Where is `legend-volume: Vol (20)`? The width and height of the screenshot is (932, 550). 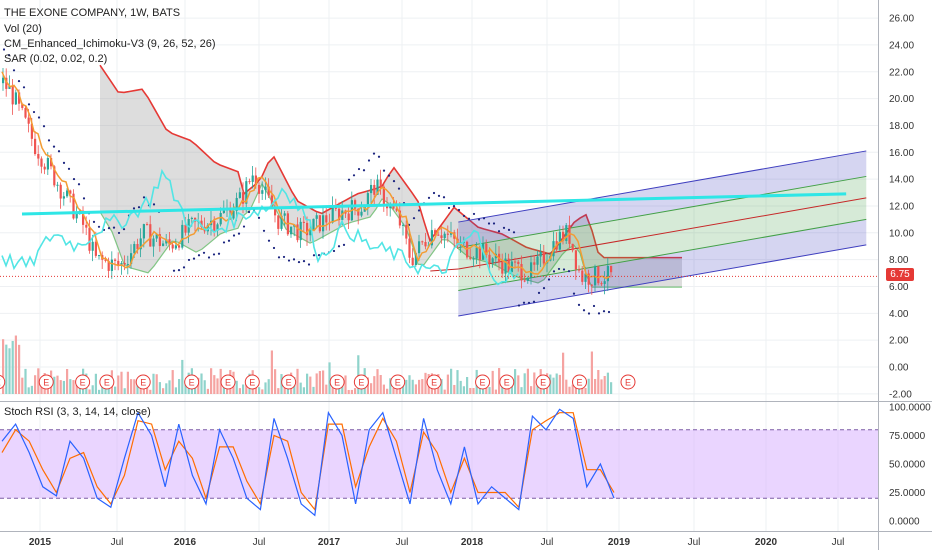 legend-volume: Vol (20) is located at coordinates (23, 29).